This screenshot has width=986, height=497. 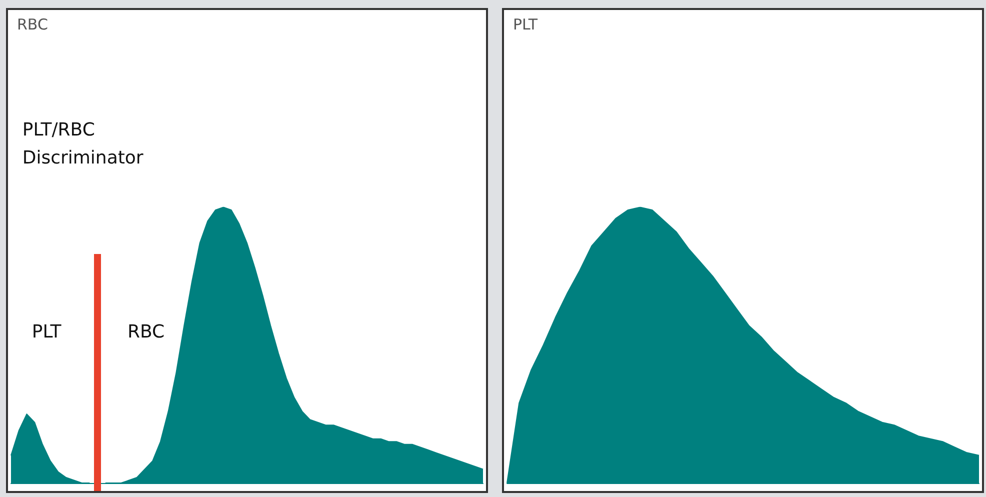 I want to click on annotation: PLT, so click(x=47, y=331).